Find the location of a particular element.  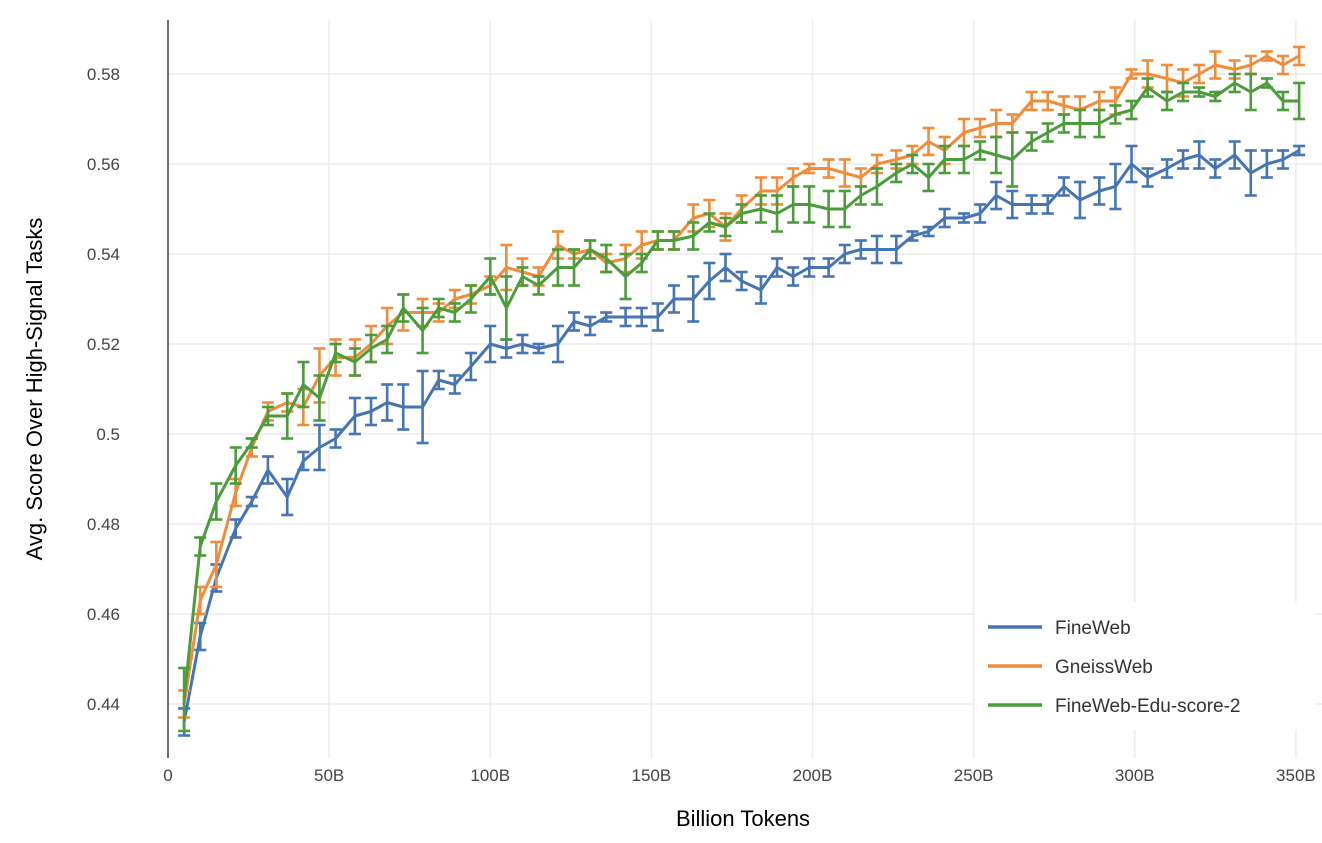

y-axis-ticks: 0.44 0.46 0.48 0.5 0.52 0.54 0.56 0.58 is located at coordinates (103, 389).